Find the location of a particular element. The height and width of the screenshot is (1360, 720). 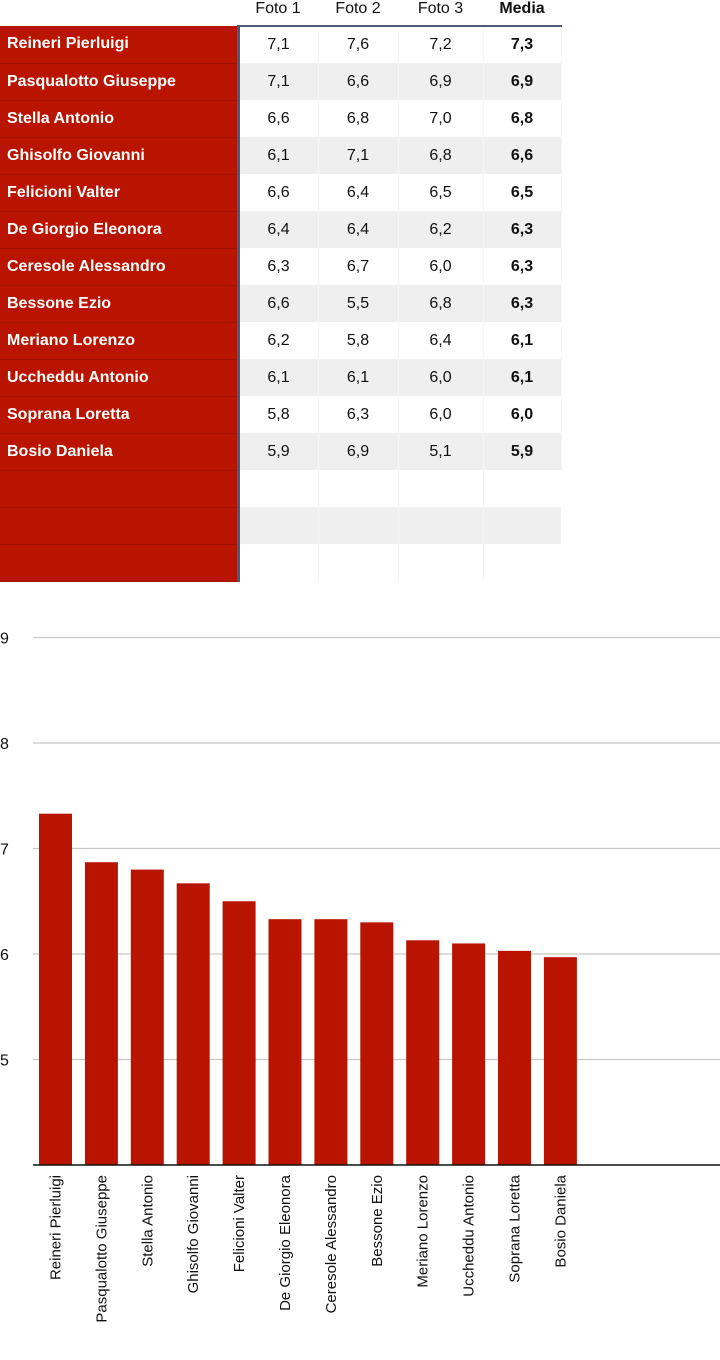

table-row: De Giorgio Eleonora 6,4 6,4 6,2 6,3 is located at coordinates (281, 230).